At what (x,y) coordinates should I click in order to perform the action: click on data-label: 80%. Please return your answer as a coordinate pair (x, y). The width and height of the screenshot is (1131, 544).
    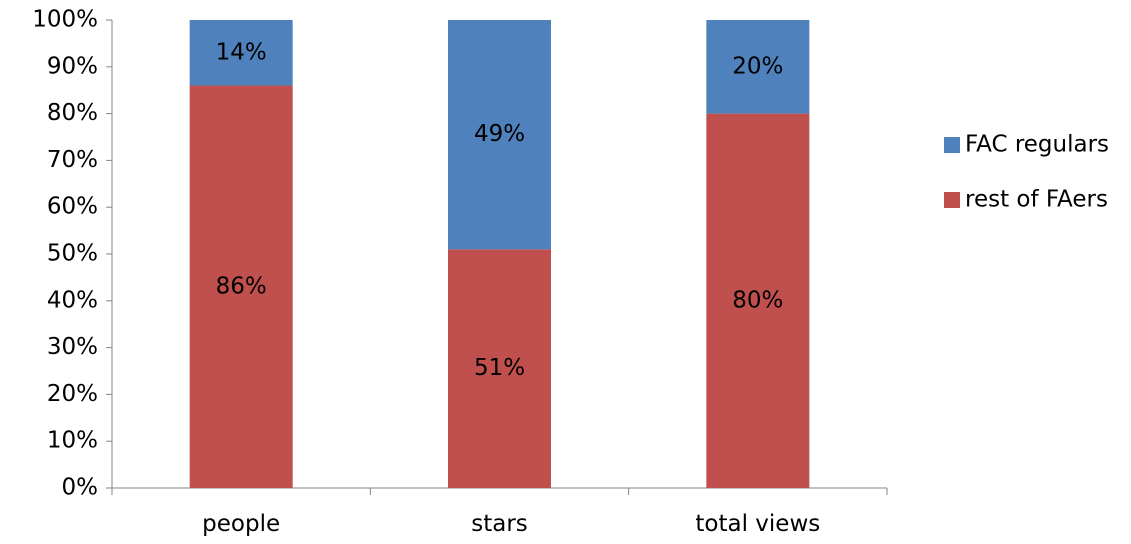
    Looking at the image, I should click on (757, 300).